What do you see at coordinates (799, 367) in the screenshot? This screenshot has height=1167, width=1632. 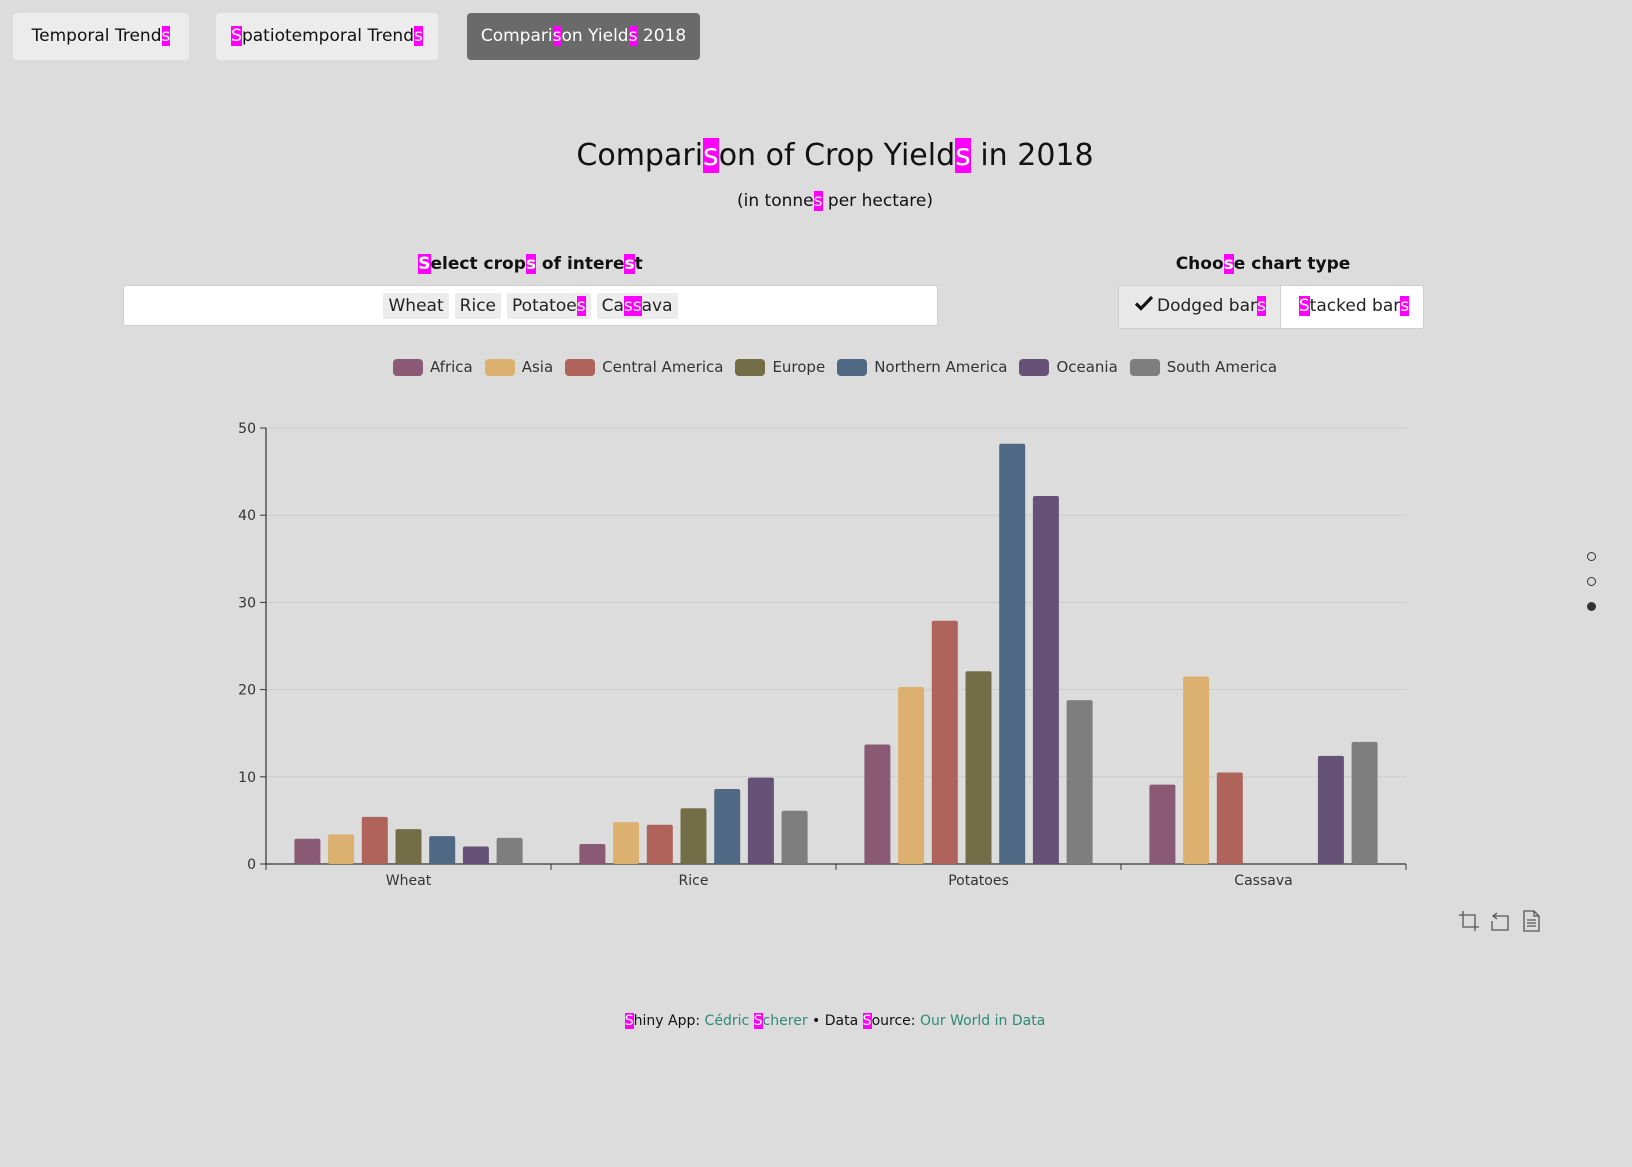 I see `legend-label: Europe` at bounding box center [799, 367].